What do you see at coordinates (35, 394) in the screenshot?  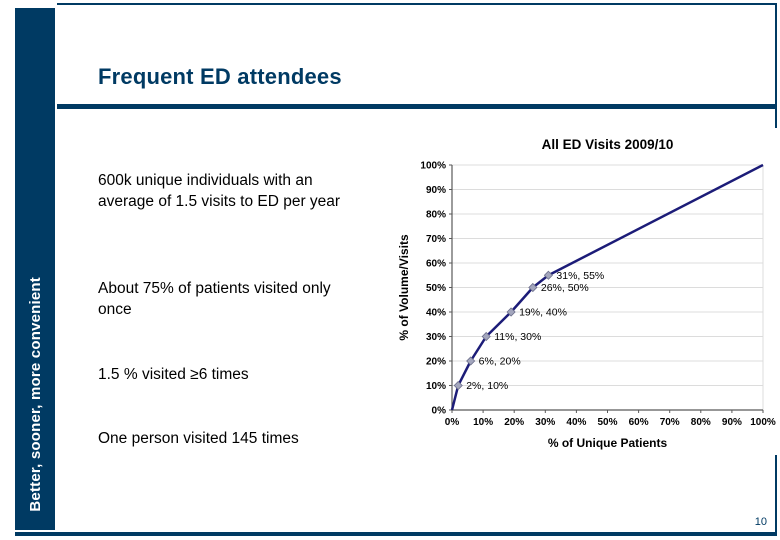 I see `sidebar-tagline: Better, sooner, more convenient` at bounding box center [35, 394].